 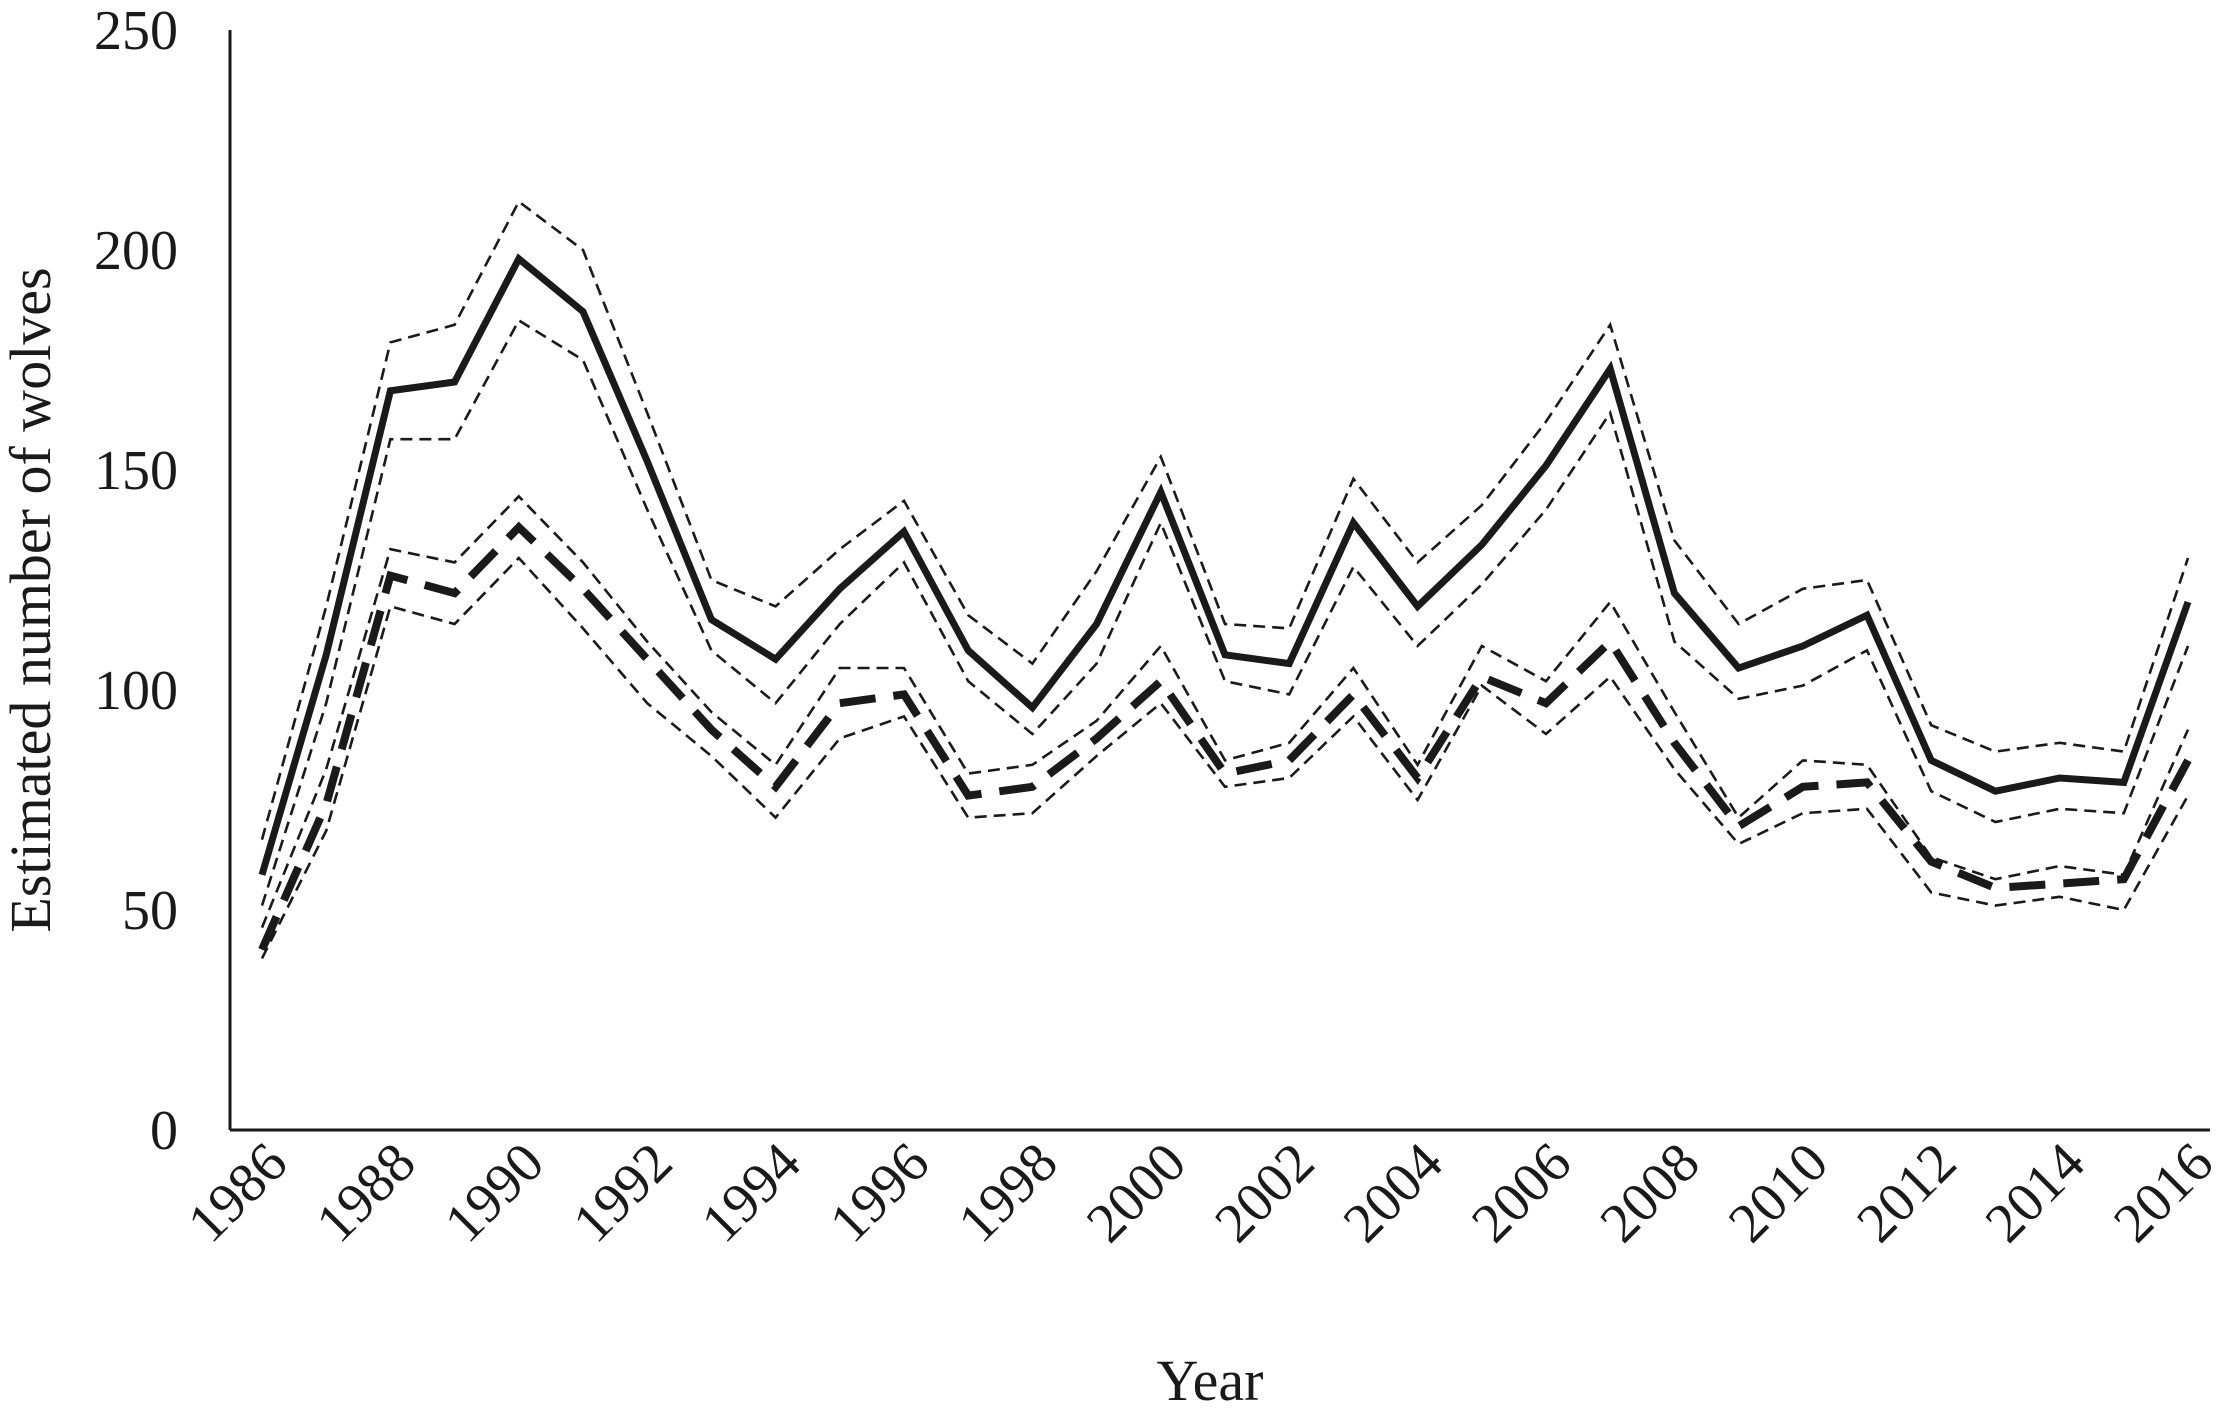 What do you see at coordinates (164, 1131) in the screenshot?
I see `y-tick-label: 0` at bounding box center [164, 1131].